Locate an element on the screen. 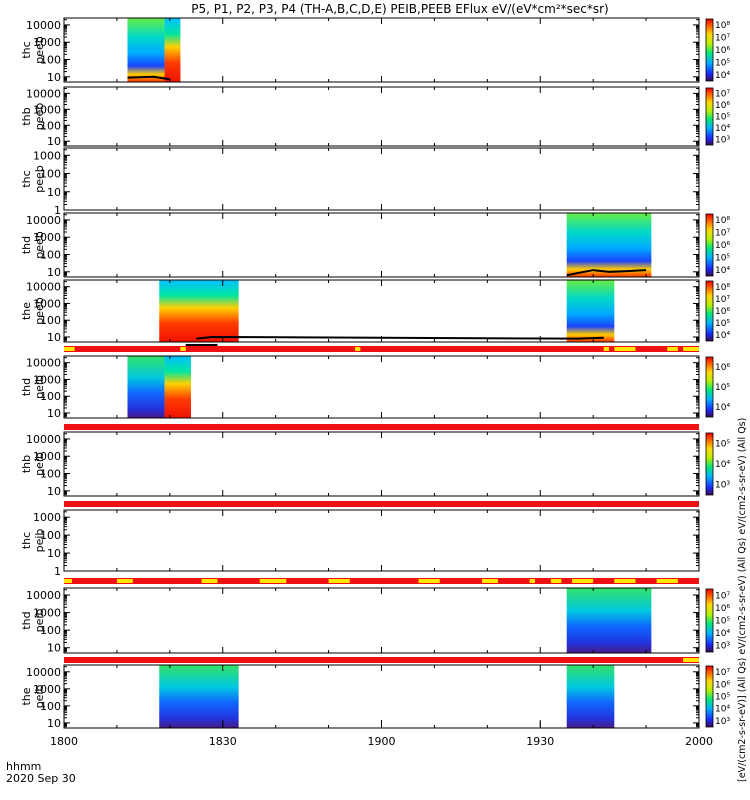  time-format-label: hhmm is located at coordinates (23, 766).